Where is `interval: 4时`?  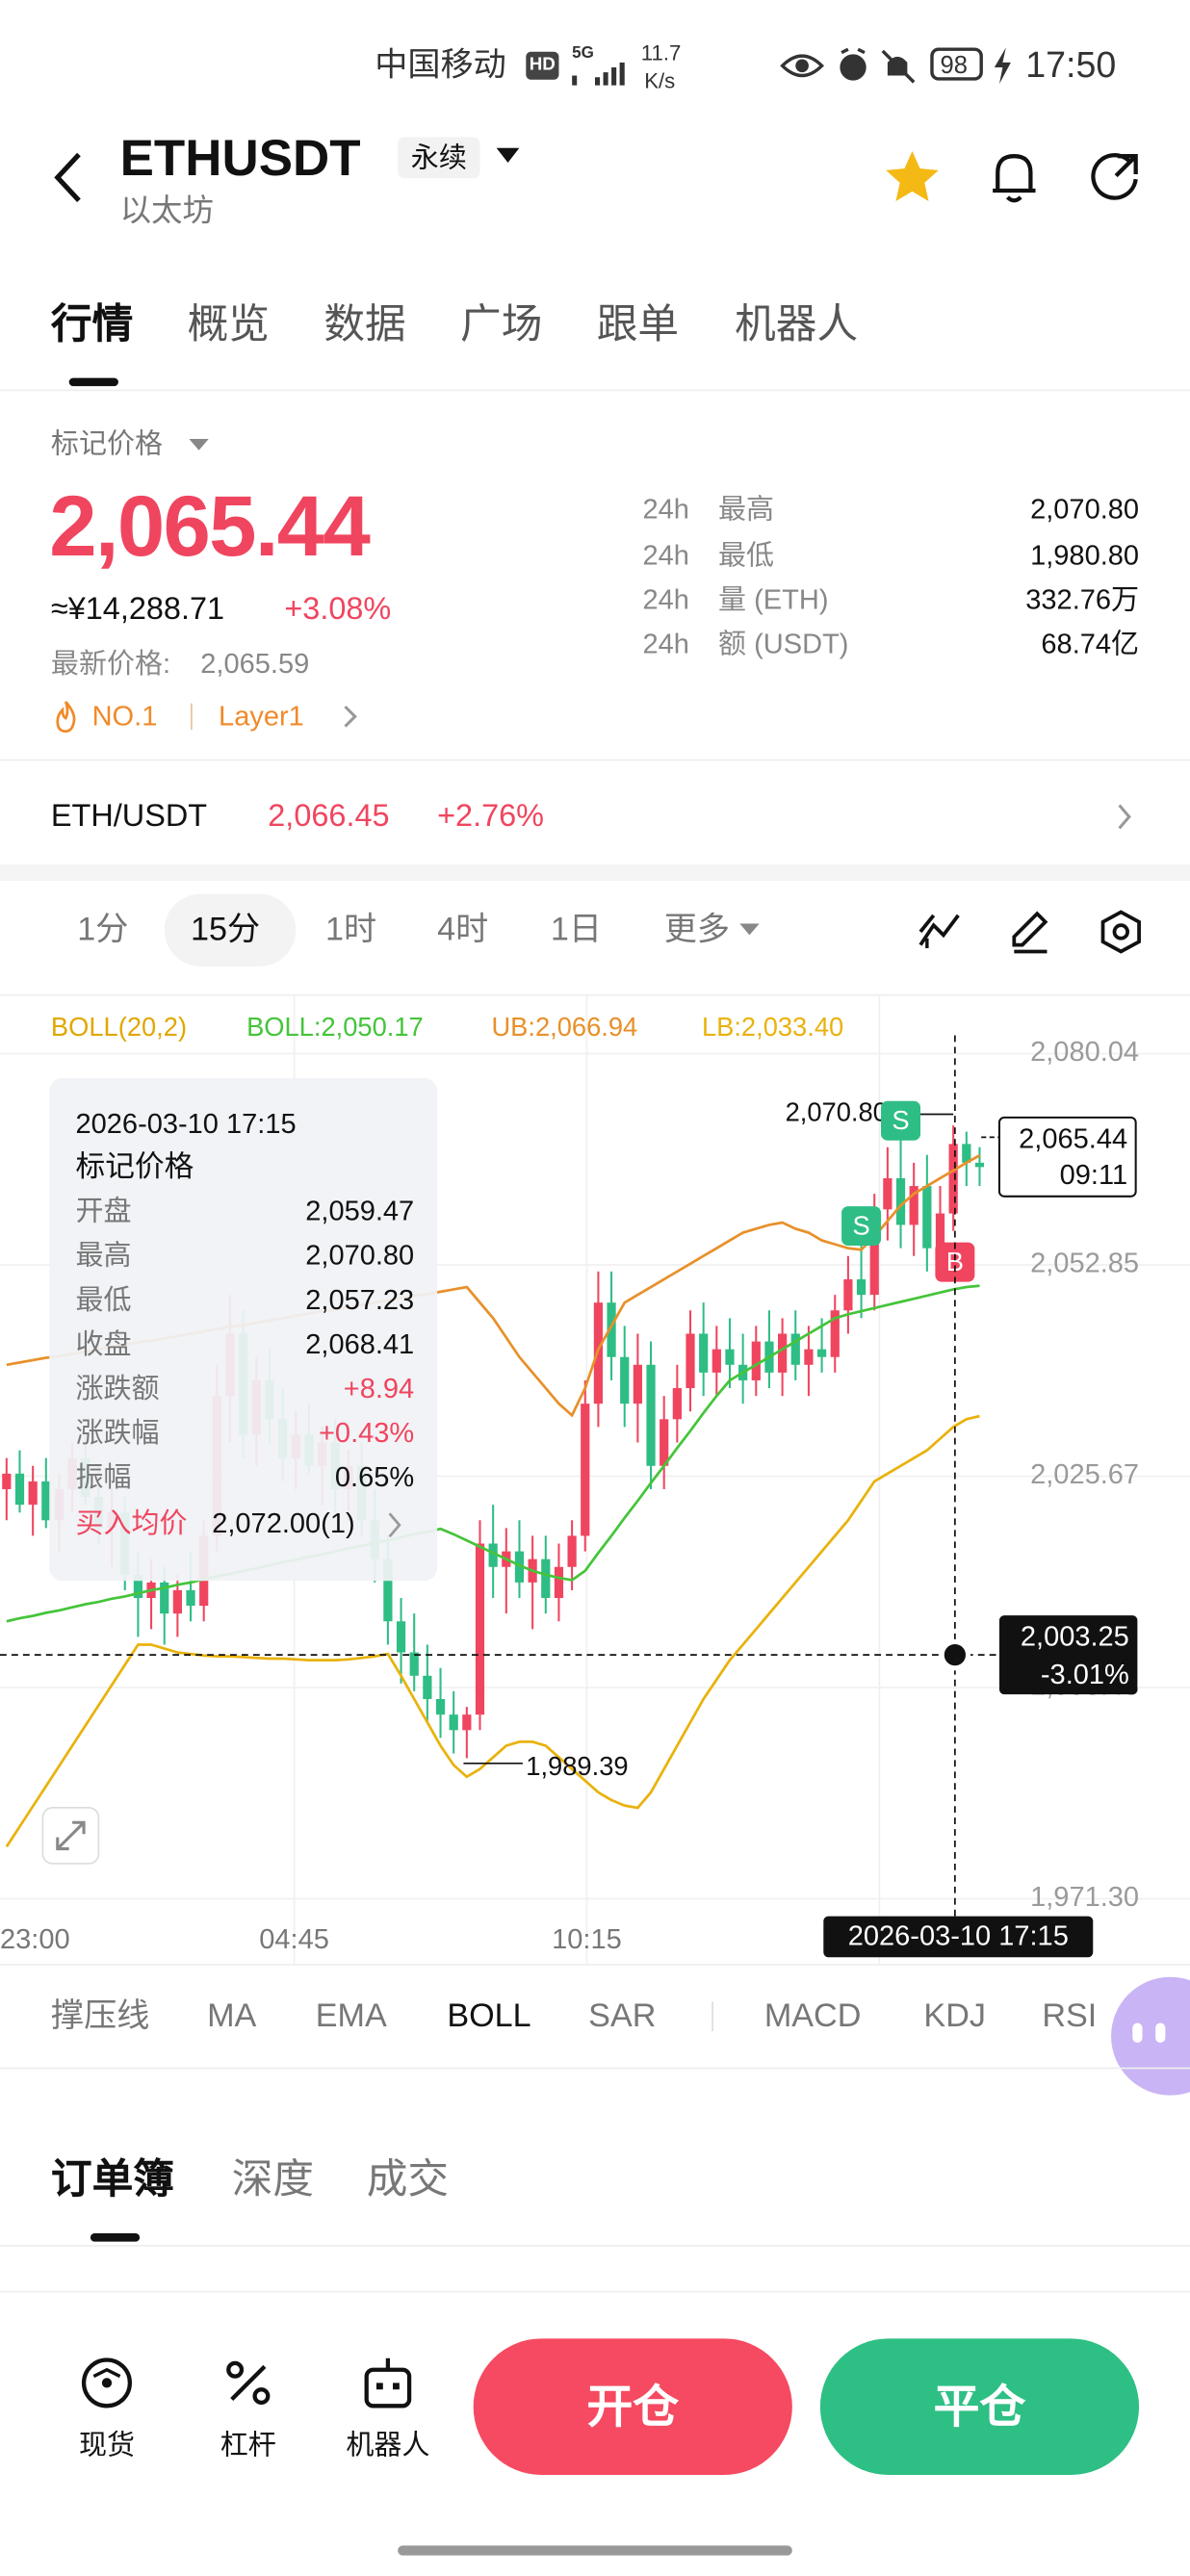
interval: 4时 is located at coordinates (463, 931).